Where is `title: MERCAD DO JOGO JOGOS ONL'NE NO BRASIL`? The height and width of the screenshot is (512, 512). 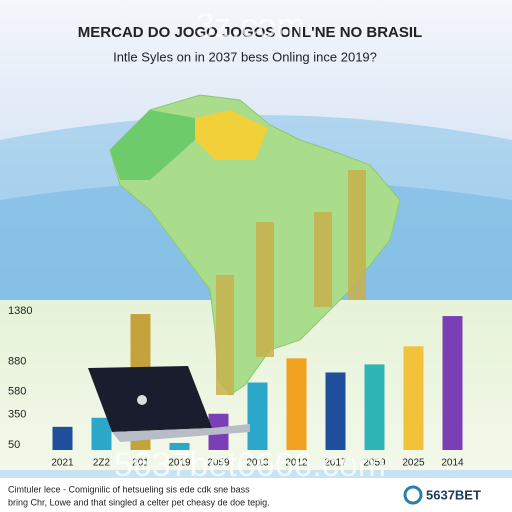 title: MERCAD DO JOGO JOGOS ONL'NE NO BRASIL is located at coordinates (250, 32).